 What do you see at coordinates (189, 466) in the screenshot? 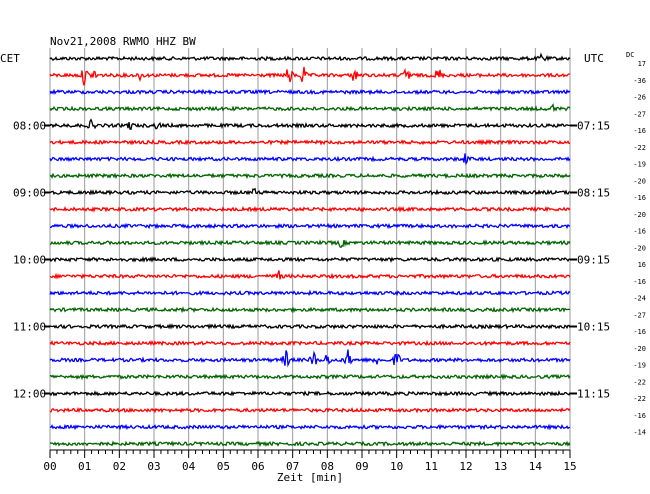
I see `x-tick-label: 04` at bounding box center [189, 466].